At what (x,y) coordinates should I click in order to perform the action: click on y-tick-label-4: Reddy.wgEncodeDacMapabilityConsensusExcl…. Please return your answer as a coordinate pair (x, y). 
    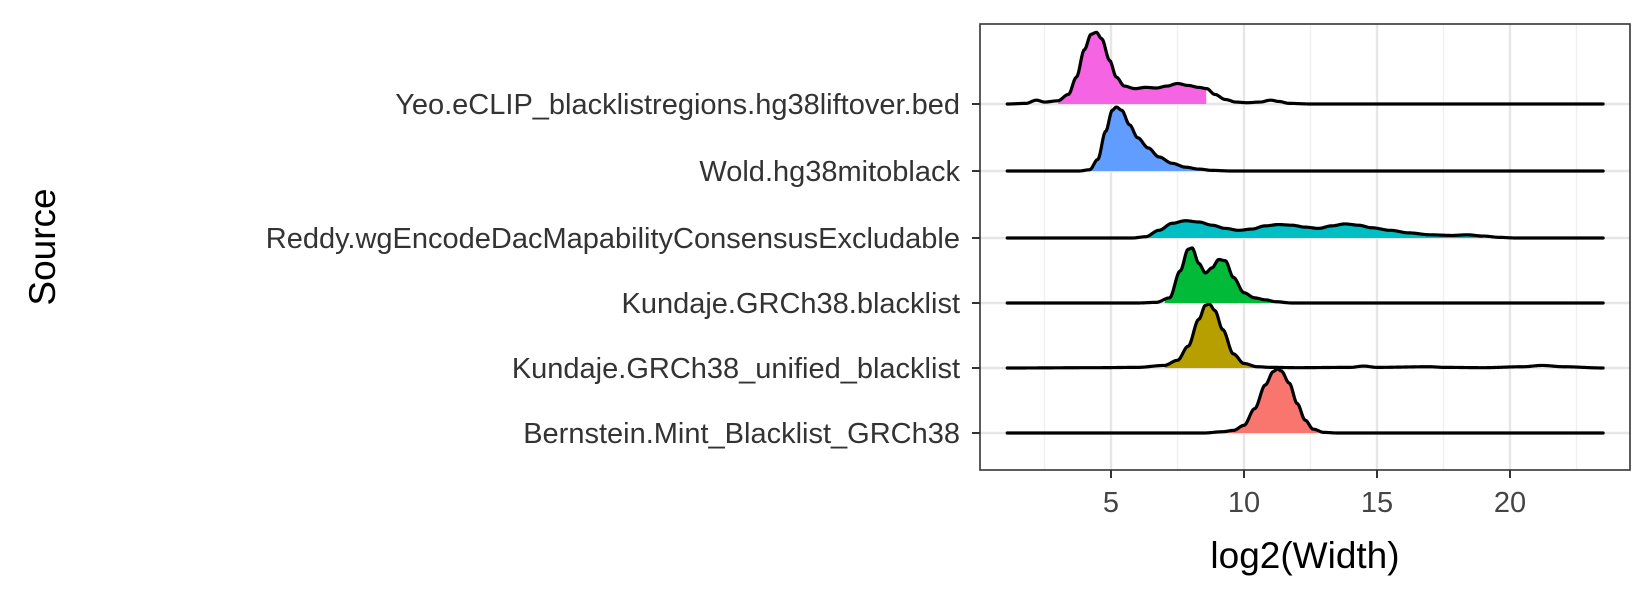
    Looking at the image, I should click on (613, 239).